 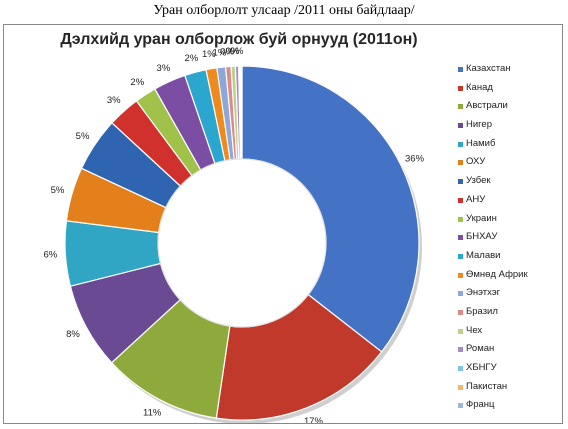 I want to click on data-label-9: 3%, so click(x=164, y=68).